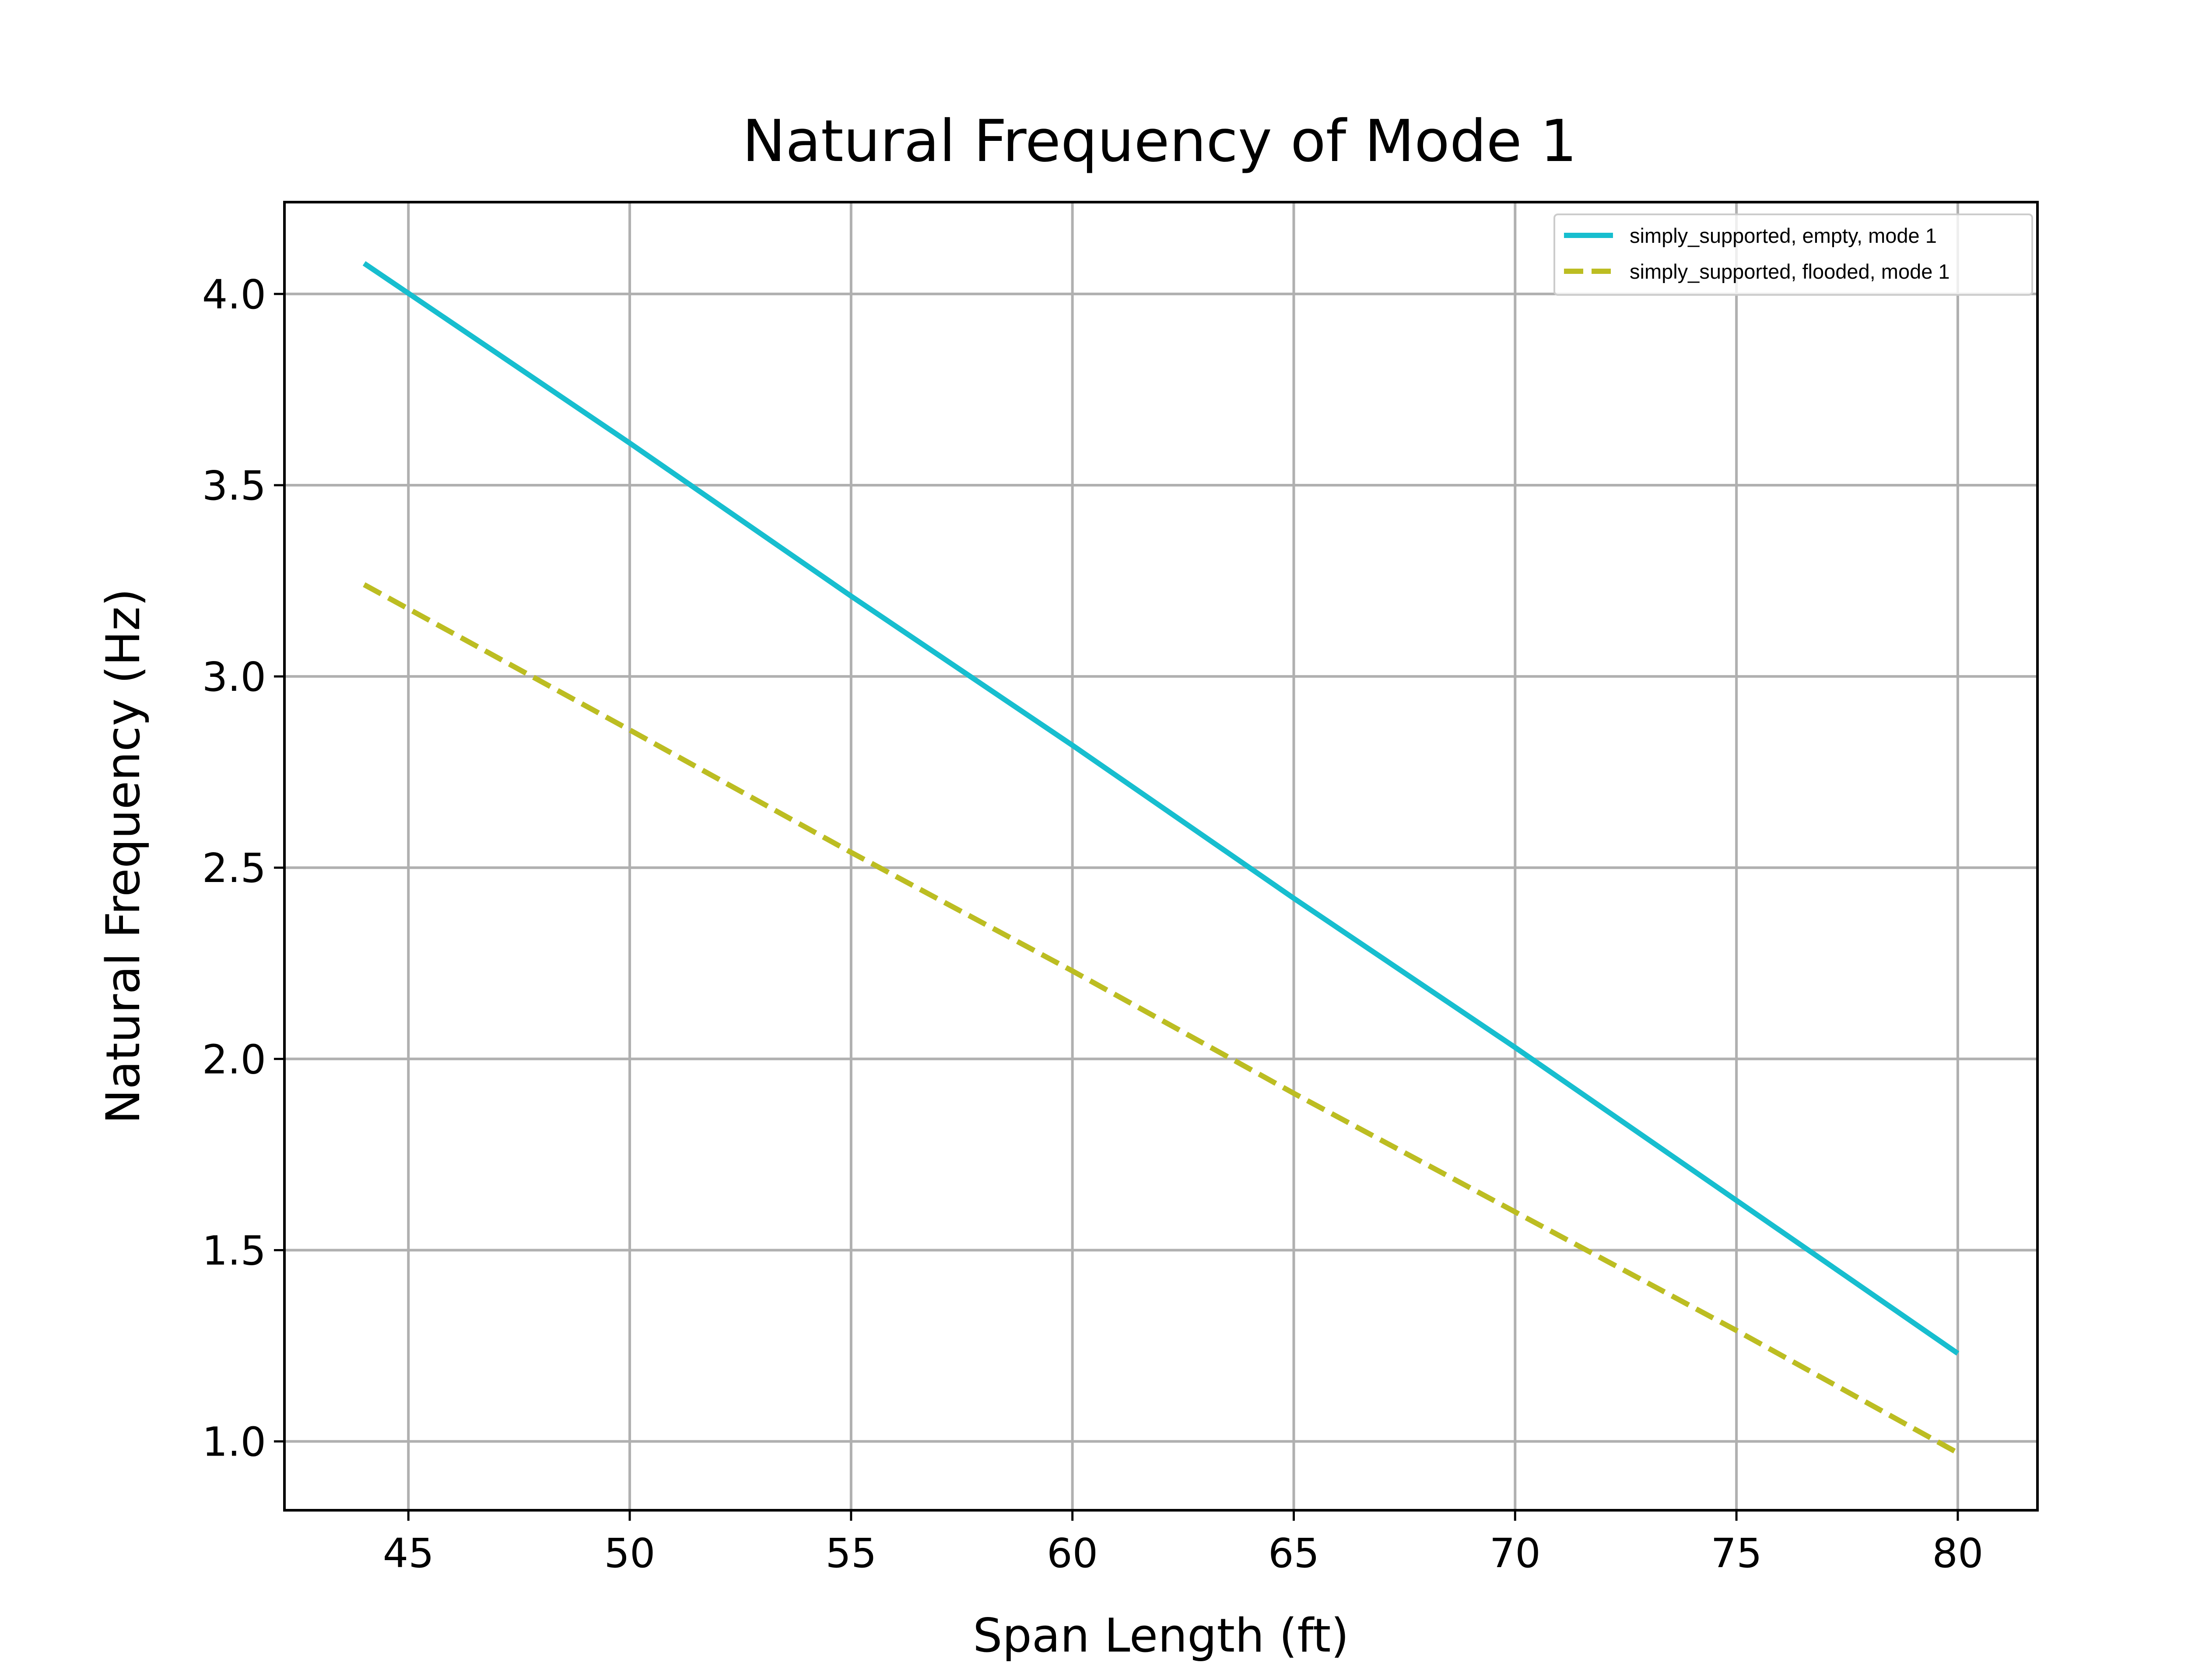 This screenshot has height=1680, width=2188. What do you see at coordinates (1736, 1553) in the screenshot?
I see `x-tick-label: 75` at bounding box center [1736, 1553].